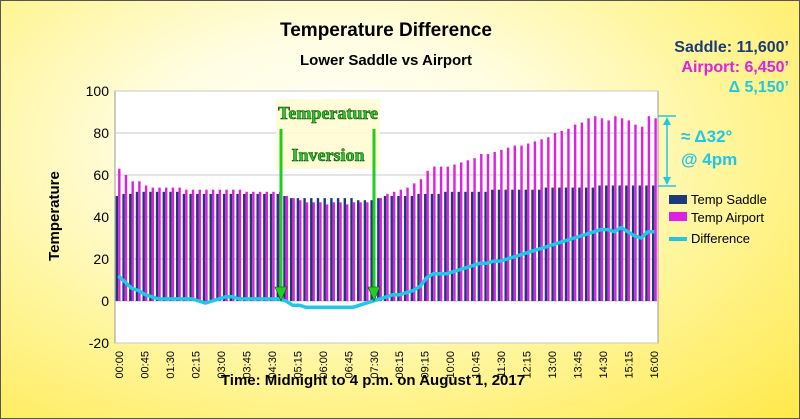 The image size is (800, 419). Describe the element at coordinates (324, 365) in the screenshot. I see `x-tick-label: 06:00` at that location.